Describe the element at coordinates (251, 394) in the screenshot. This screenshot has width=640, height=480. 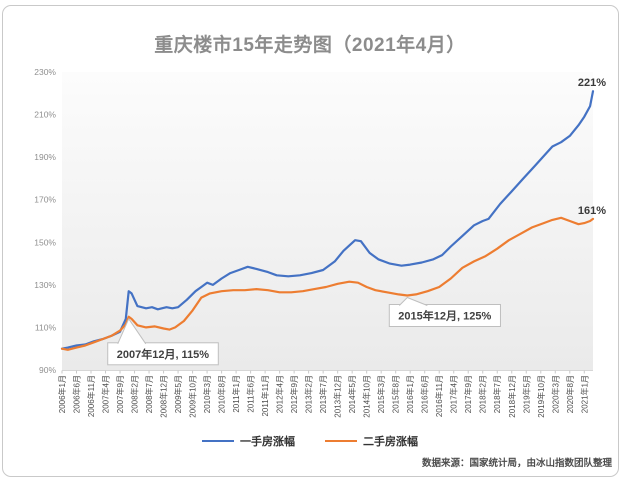
I see `x-axis-tick-label: 2011年6月` at that location.